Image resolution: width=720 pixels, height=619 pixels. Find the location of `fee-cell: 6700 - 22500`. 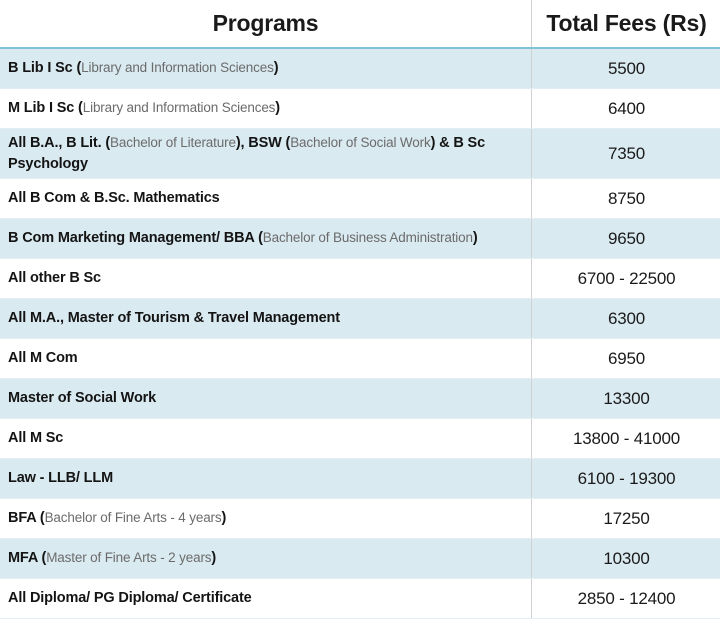

fee-cell: 6700 - 22500 is located at coordinates (626, 279).